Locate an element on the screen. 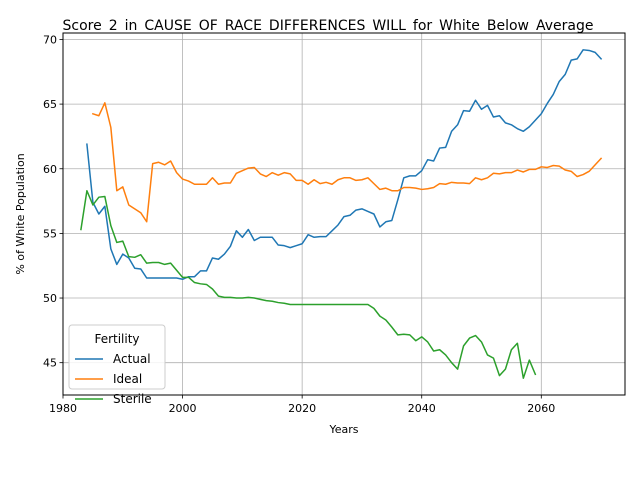 The image size is (640, 480). y-tick-label: 70 is located at coordinates (50, 39).